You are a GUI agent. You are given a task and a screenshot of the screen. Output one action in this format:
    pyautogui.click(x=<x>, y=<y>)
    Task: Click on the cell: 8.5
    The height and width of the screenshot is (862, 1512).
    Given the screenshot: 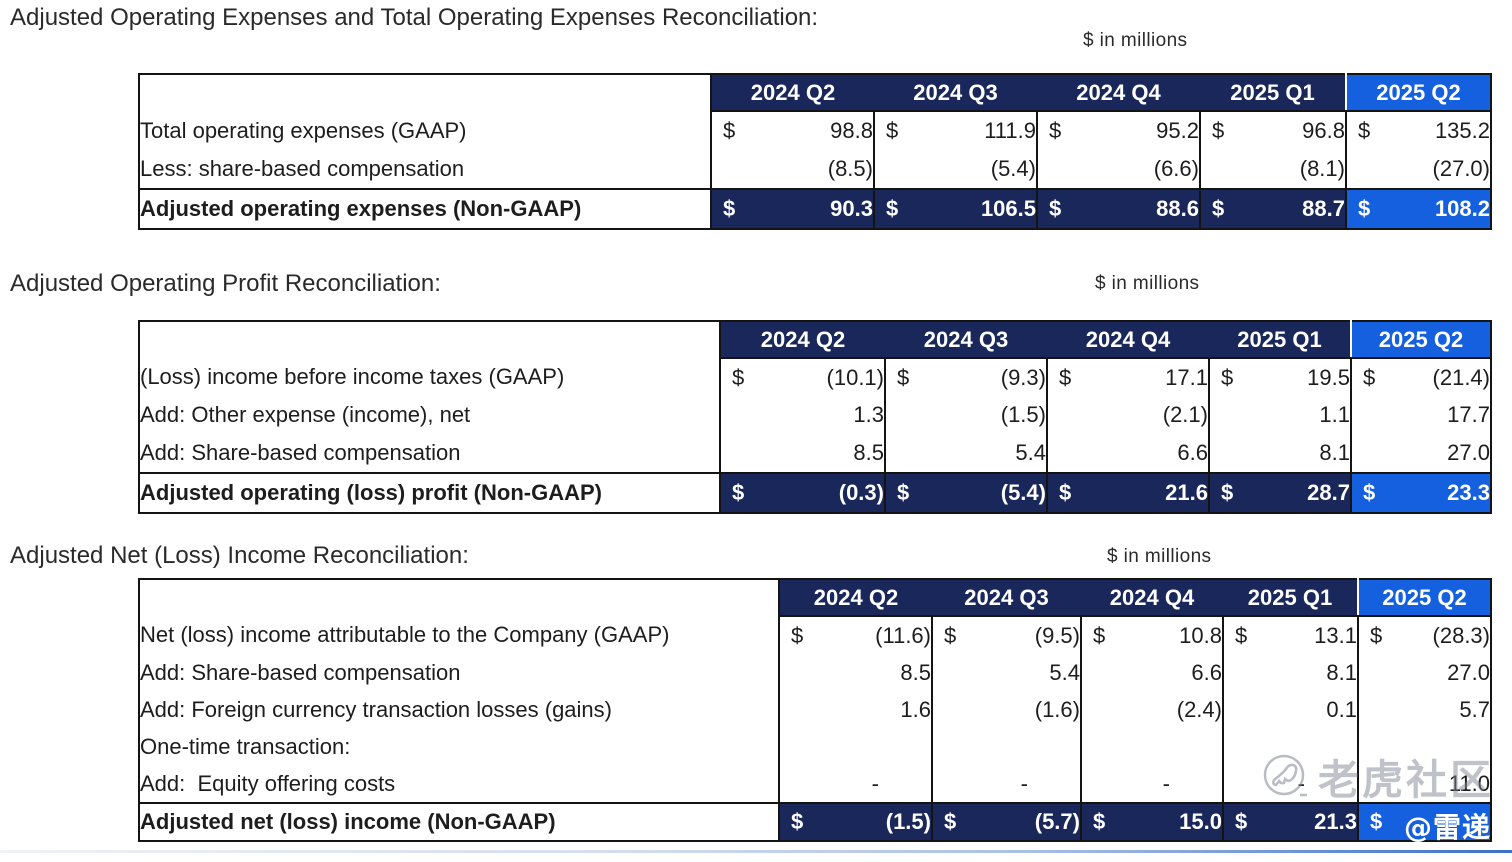 What is the action you would take?
    pyautogui.click(x=802, y=453)
    